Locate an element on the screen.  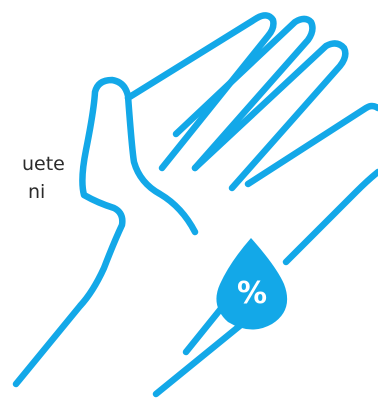
drop-icon is located at coordinates (252, 284).